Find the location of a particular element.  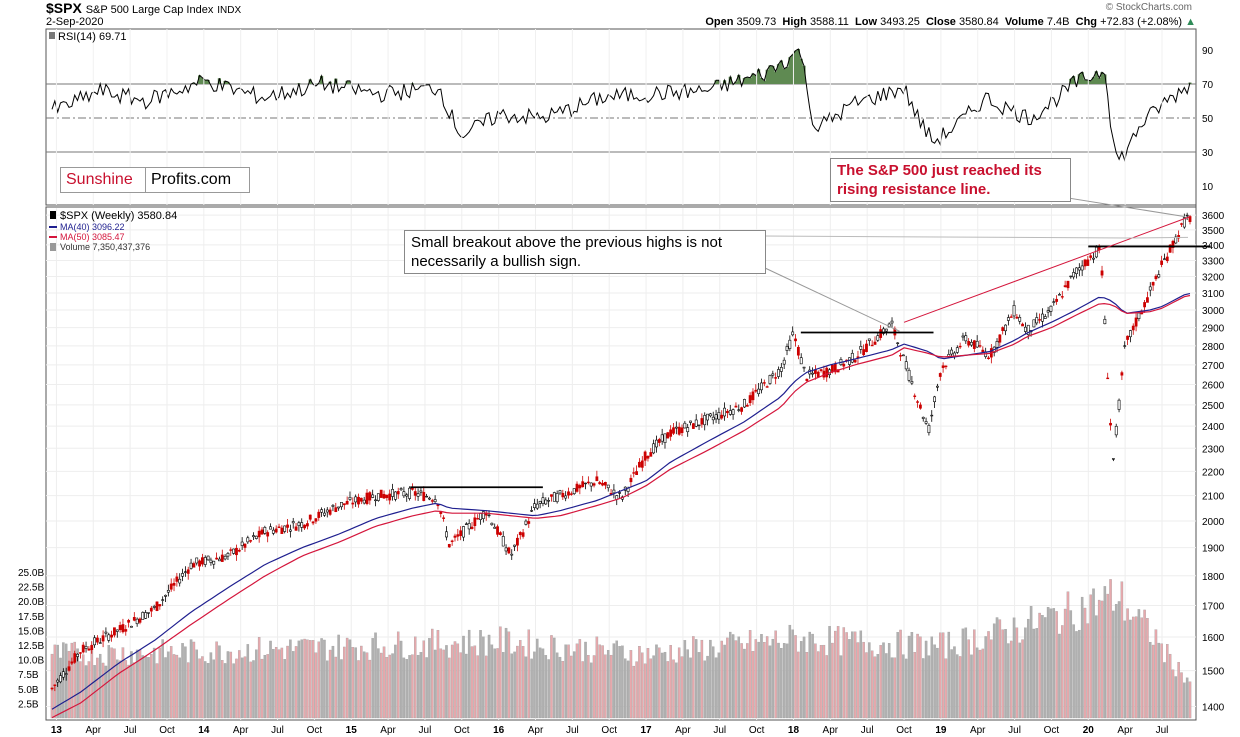

price-tick-label: 1400 is located at coordinates (1213, 708).